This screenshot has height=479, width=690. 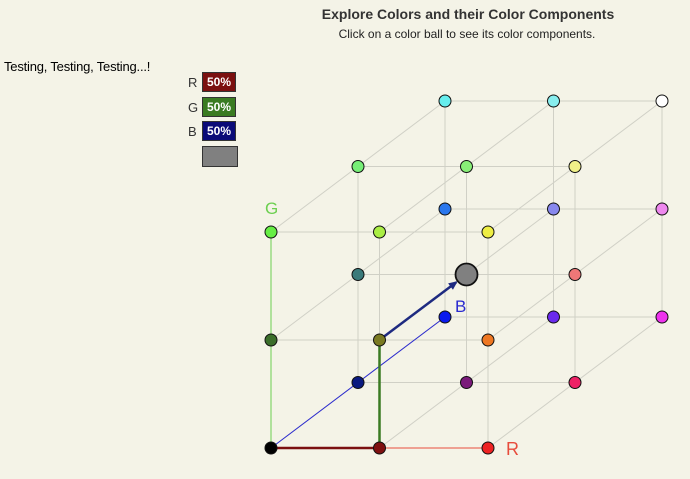 I want to click on ball-black, so click(x=271, y=448).